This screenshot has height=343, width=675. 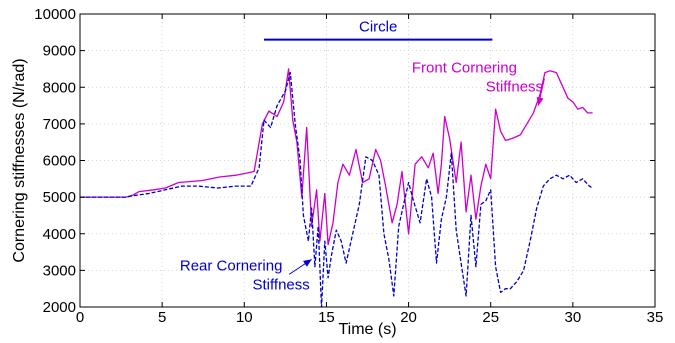 What do you see at coordinates (59, 87) in the screenshot?
I see `y-tick-label: 8000` at bounding box center [59, 87].